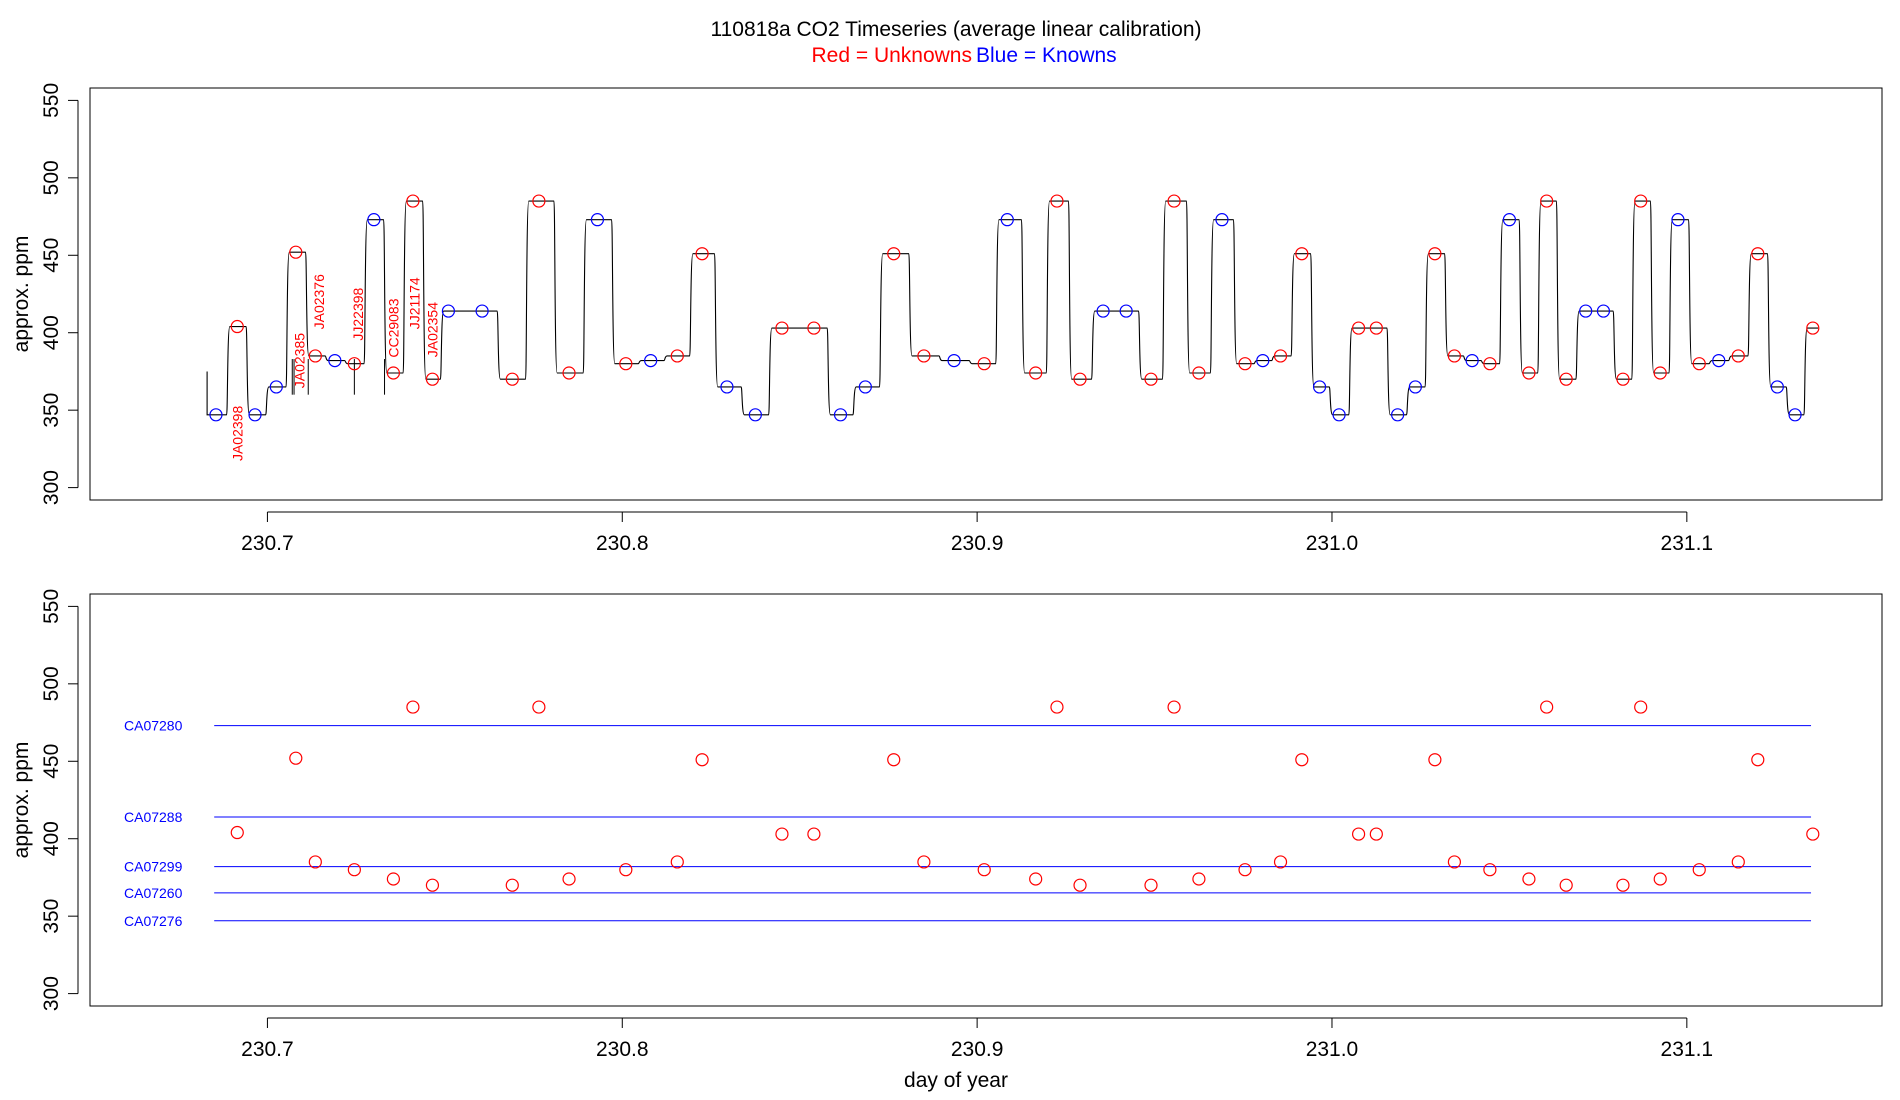  I want to click on standard-label: CA07260, so click(153, 893).